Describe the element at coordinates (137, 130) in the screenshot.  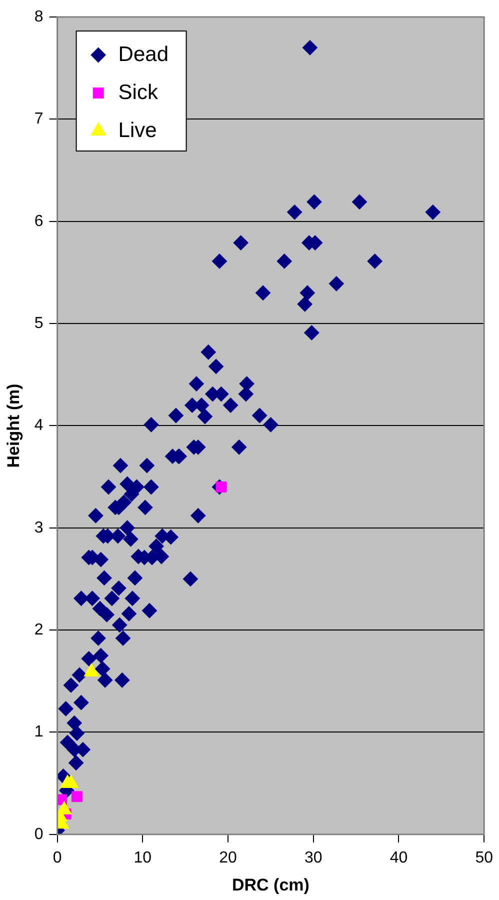
I see `legend-label: Live` at that location.